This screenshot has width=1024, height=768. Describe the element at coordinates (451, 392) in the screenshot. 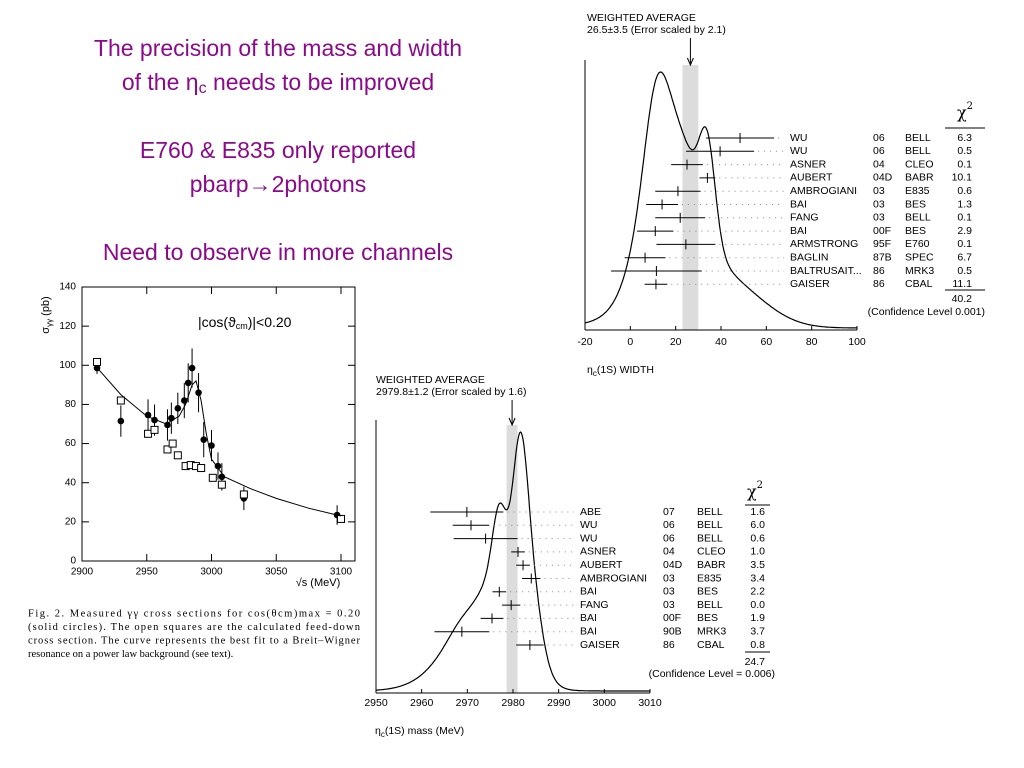

I see `average-label: 2979.8±1.2 (Error scaled by 1.6)` at that location.